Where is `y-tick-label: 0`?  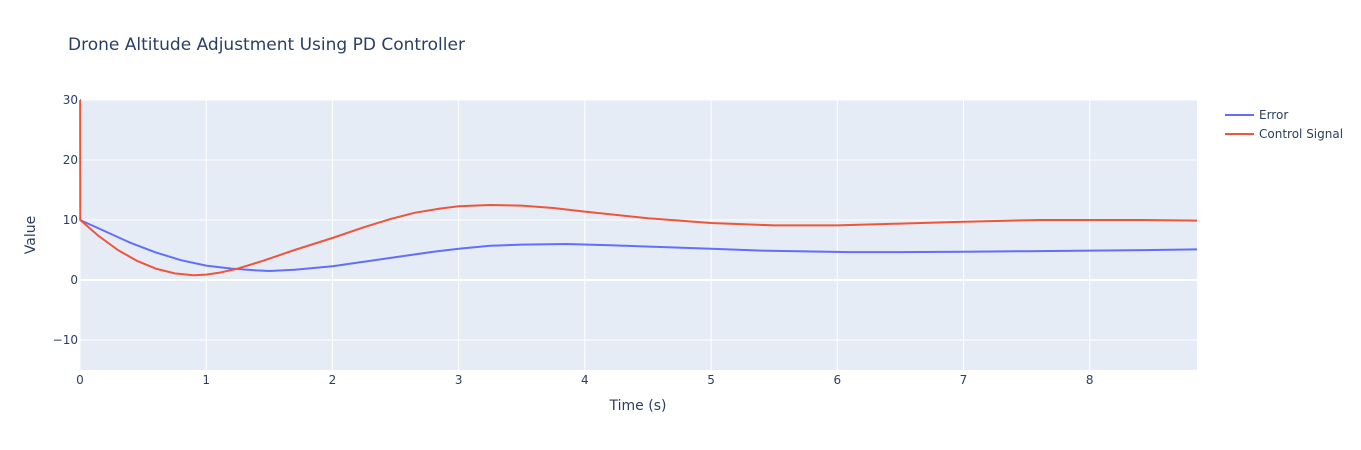 y-tick-label: 0 is located at coordinates (74, 280).